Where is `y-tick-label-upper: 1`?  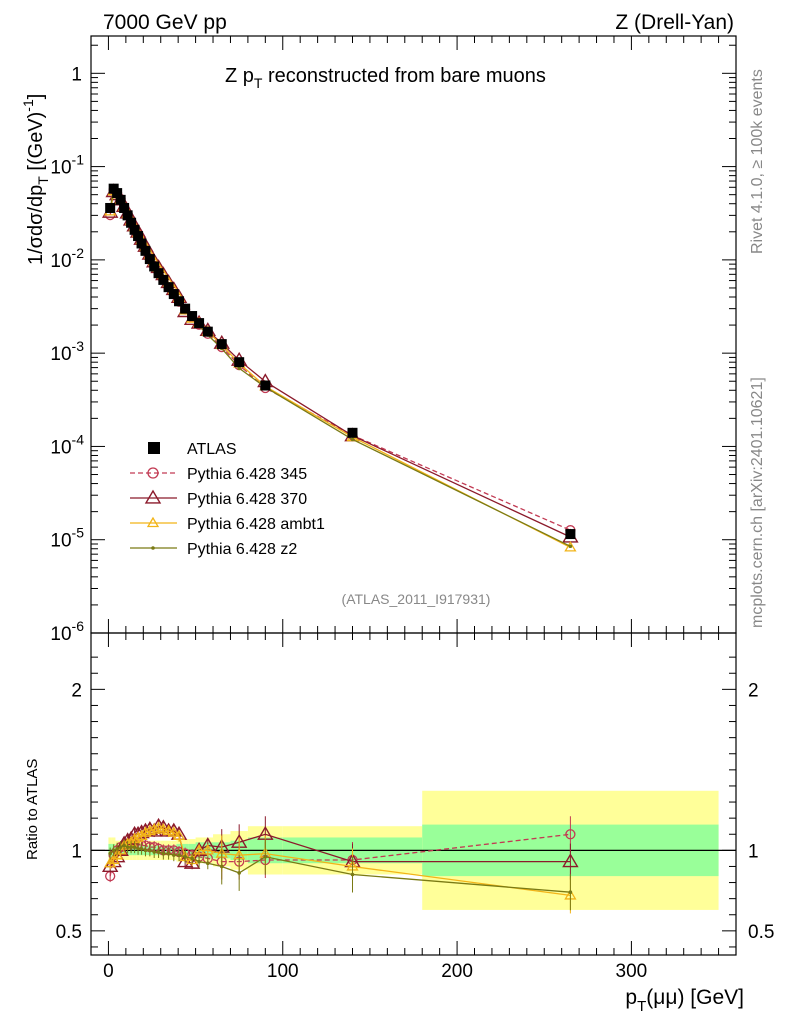
y-tick-label-upper: 1 is located at coordinates (76, 74).